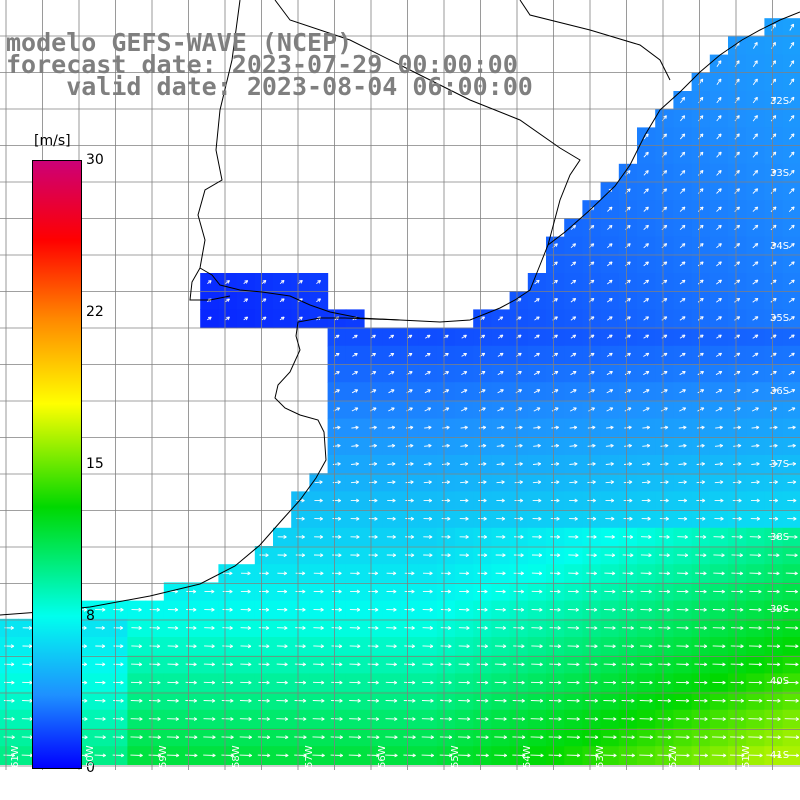  Describe the element at coordinates (527, 756) in the screenshot. I see `lon-label-54w: 54W` at that location.